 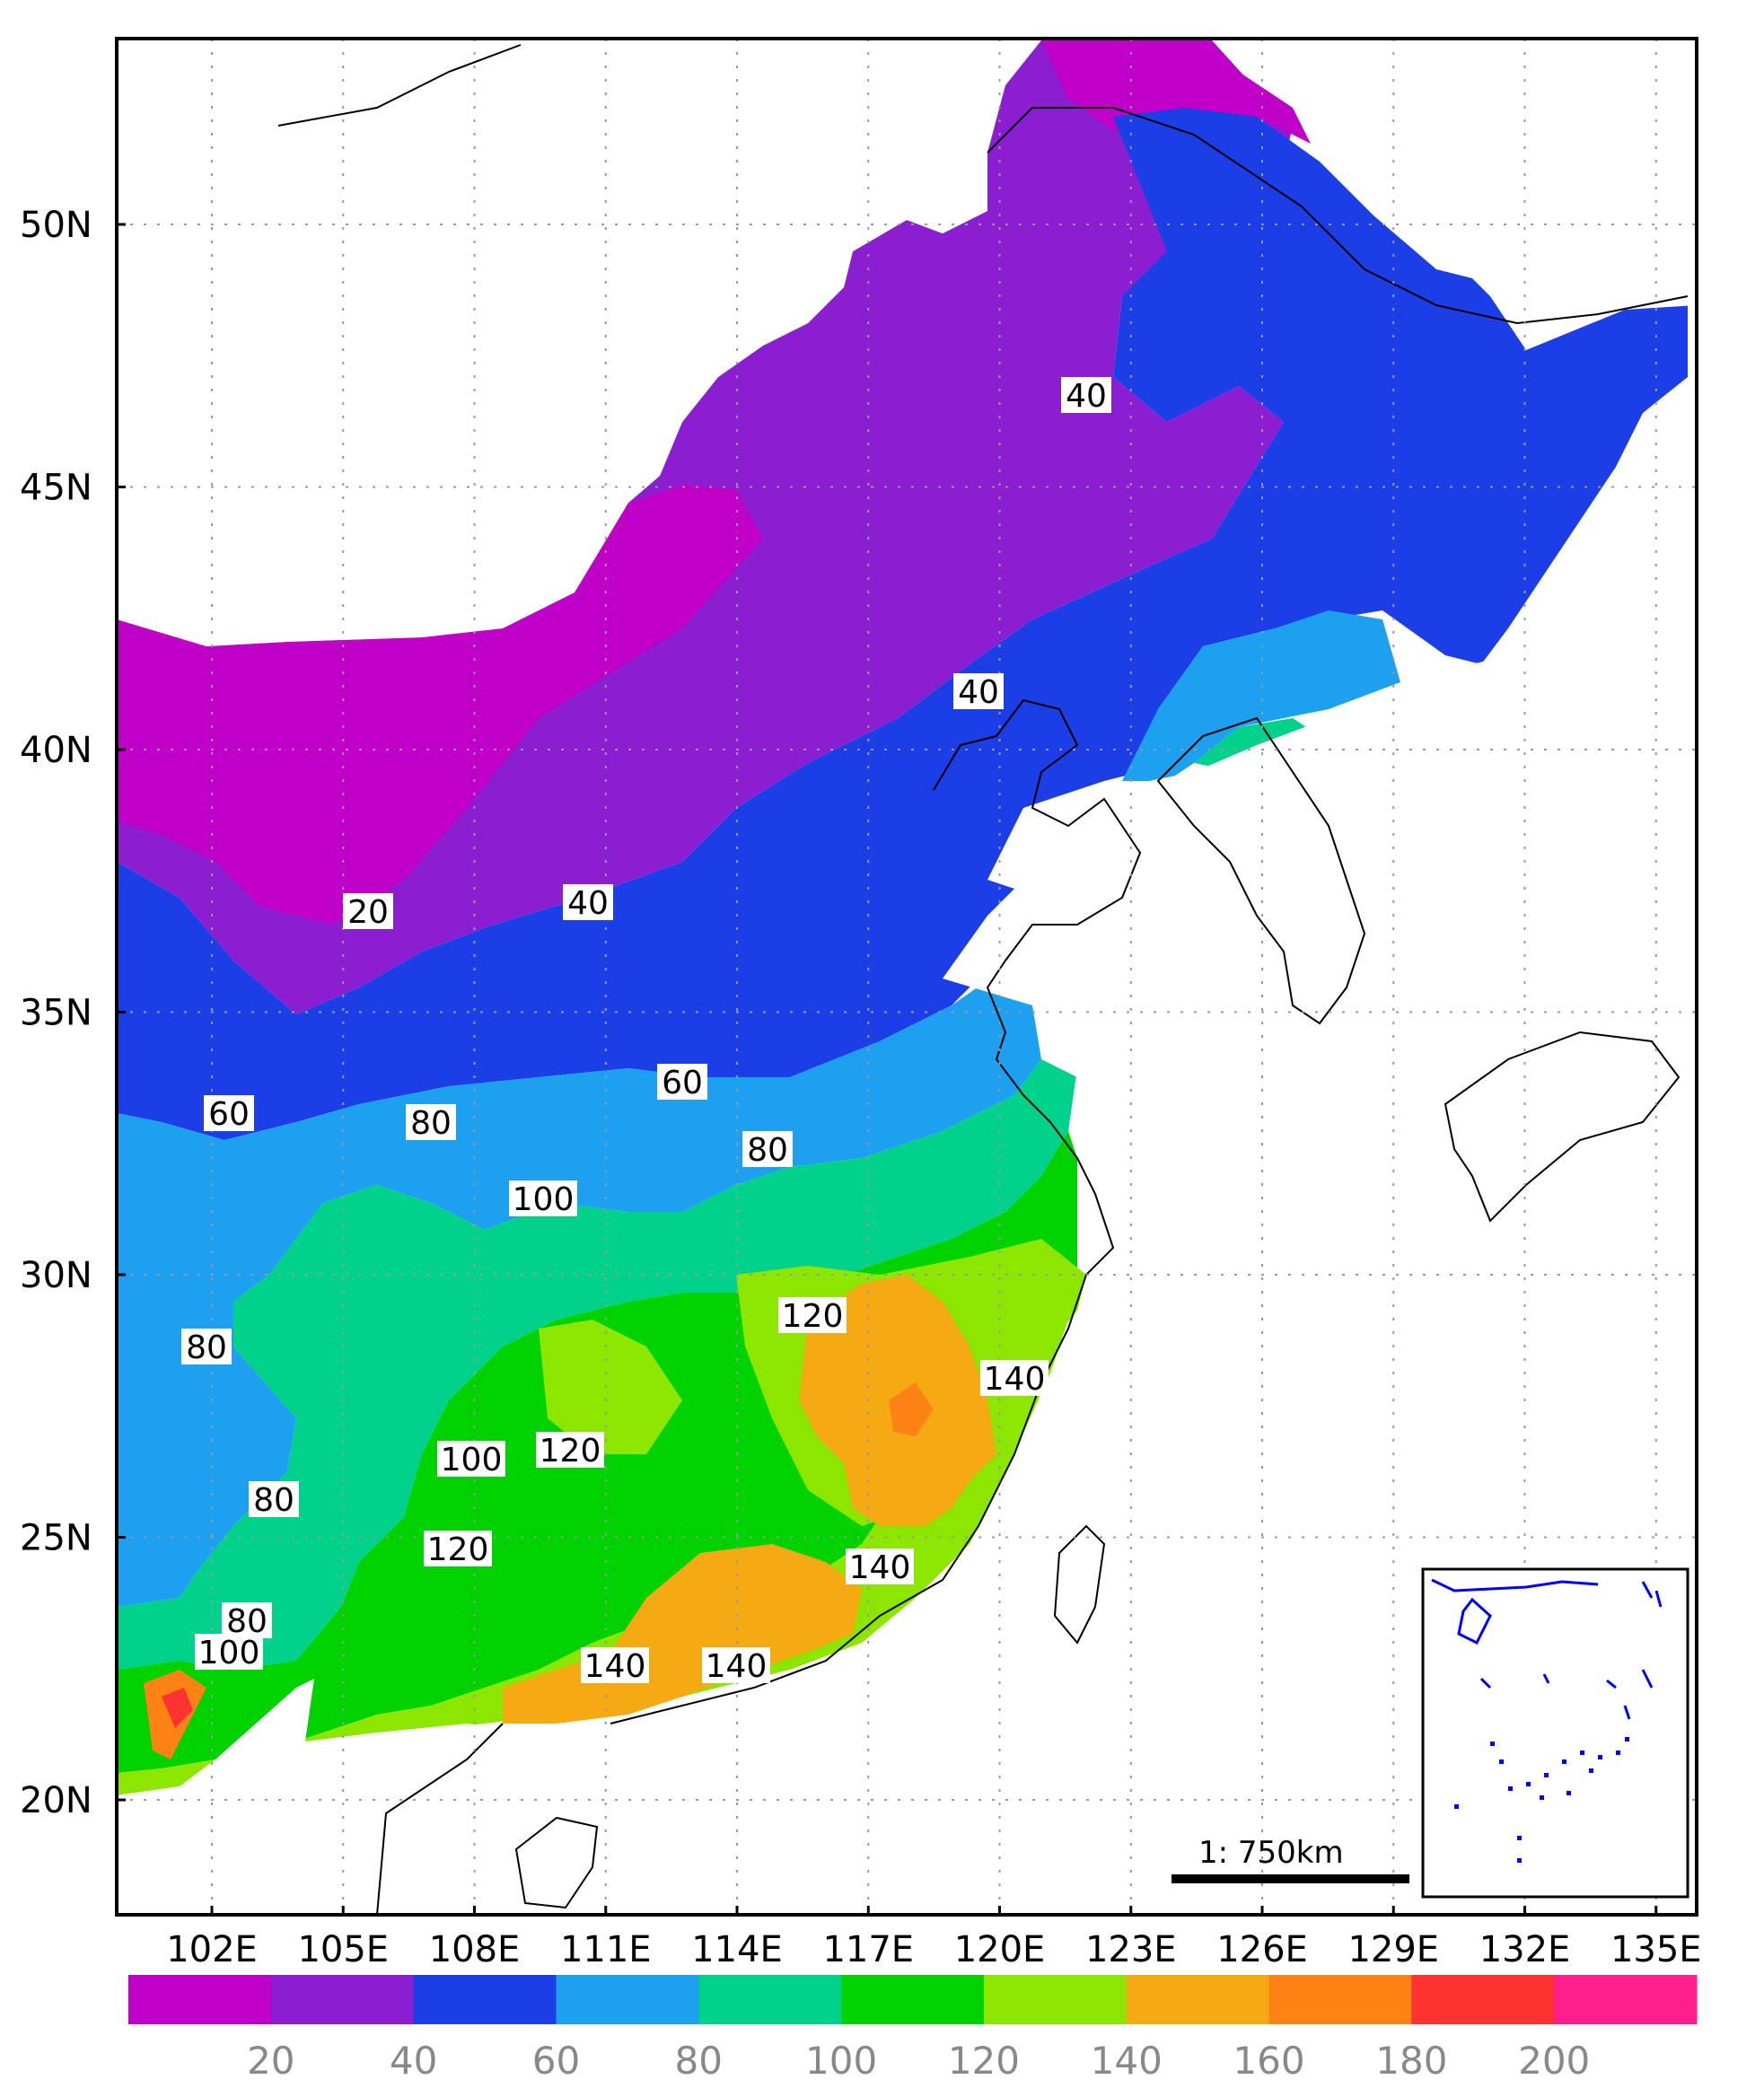 I want to click on legend-tick-label: 40, so click(x=413, y=2061).